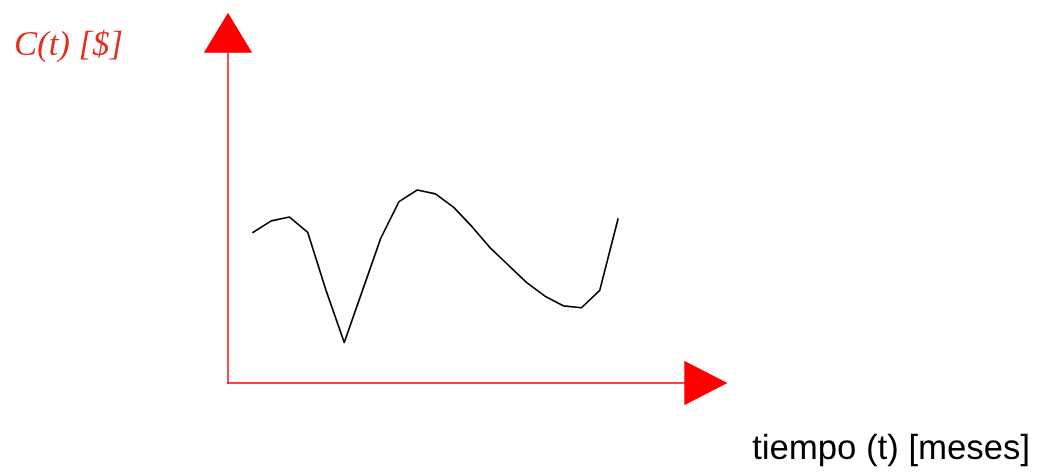 This screenshot has width=1043, height=476. Describe the element at coordinates (890, 450) in the screenshot. I see `x-axis-title: tiempo (t) [meses]` at that location.